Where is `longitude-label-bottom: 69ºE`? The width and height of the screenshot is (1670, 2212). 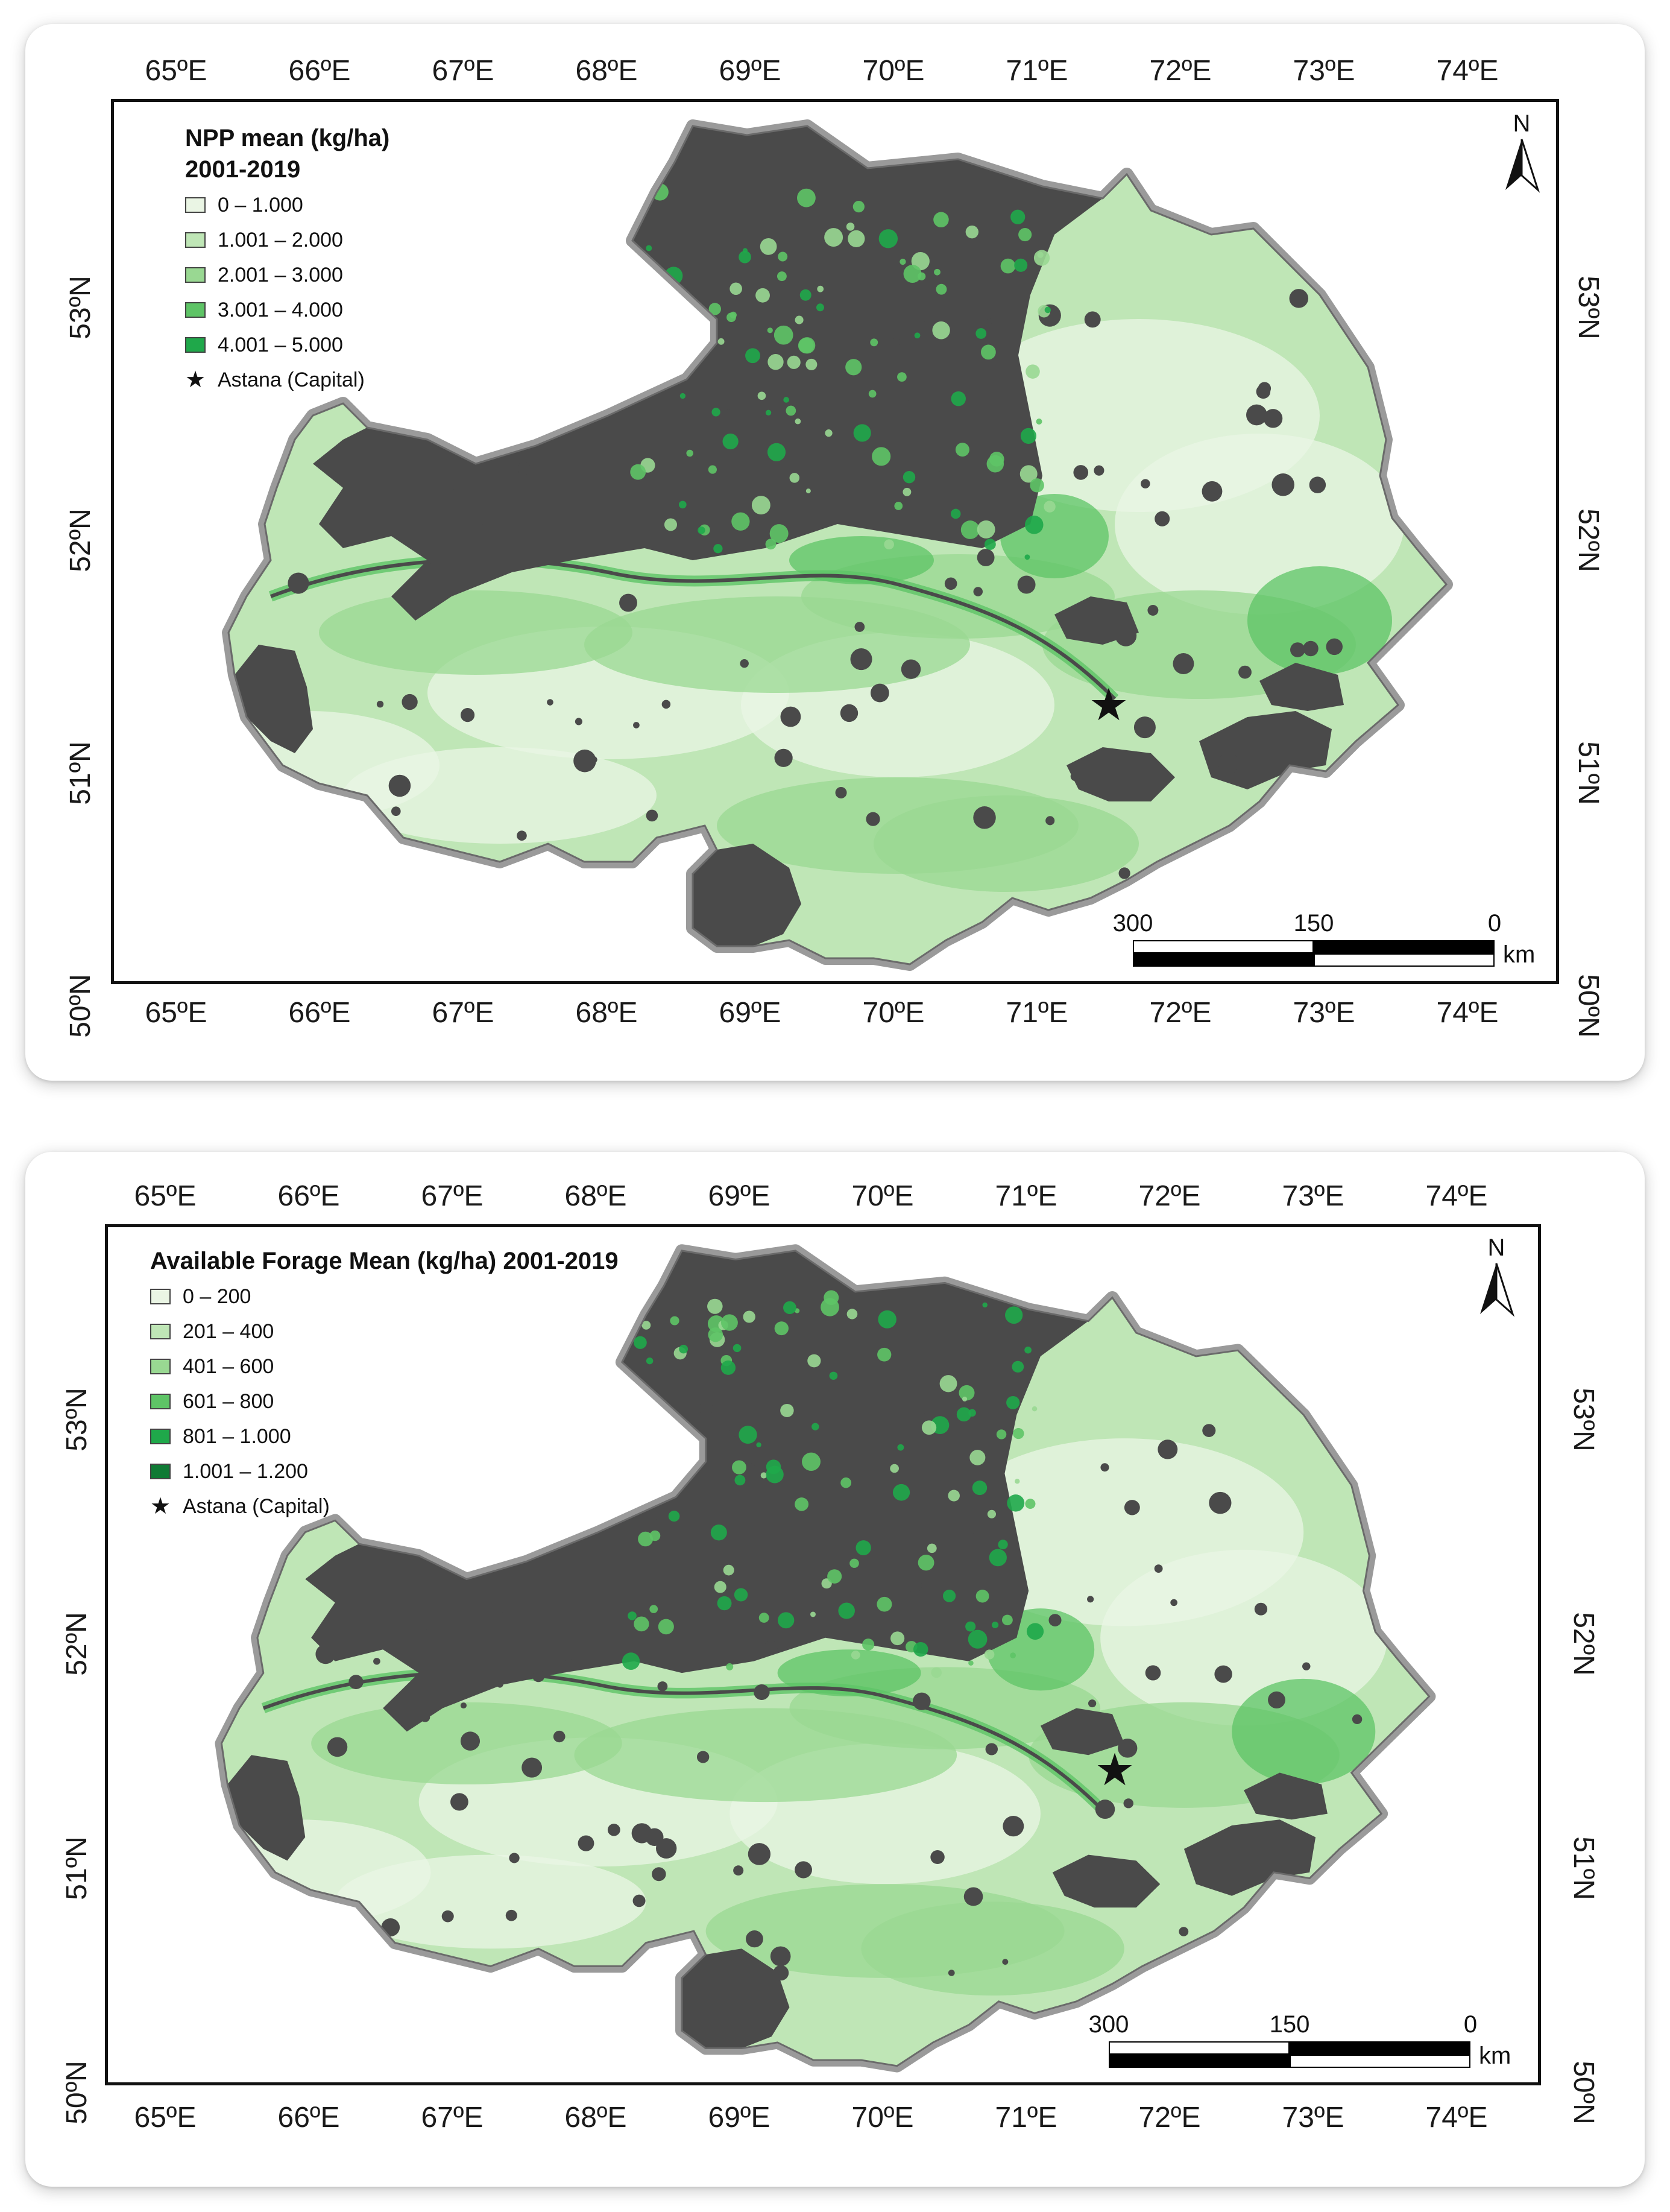
longitude-label-bottom: 69ºE is located at coordinates (739, 2118).